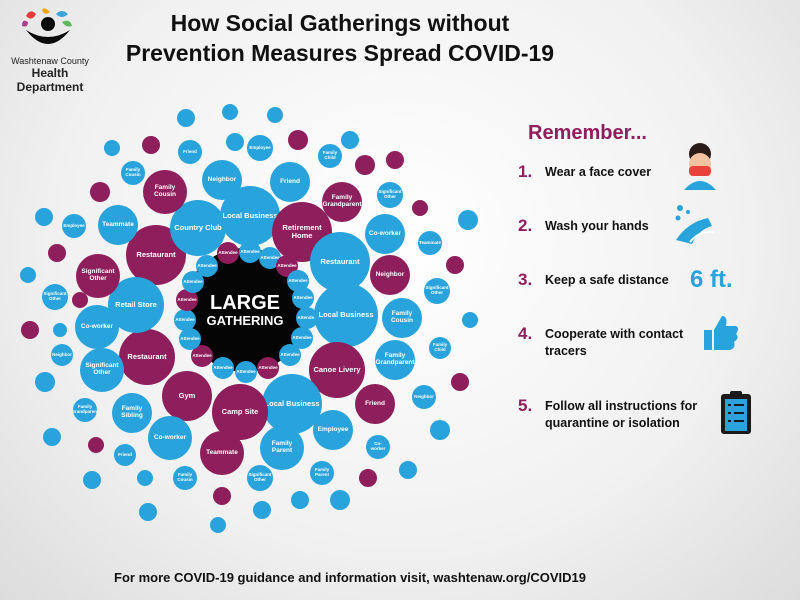 This screenshot has width=800, height=600. I want to click on checklist-icon, so click(736, 412).